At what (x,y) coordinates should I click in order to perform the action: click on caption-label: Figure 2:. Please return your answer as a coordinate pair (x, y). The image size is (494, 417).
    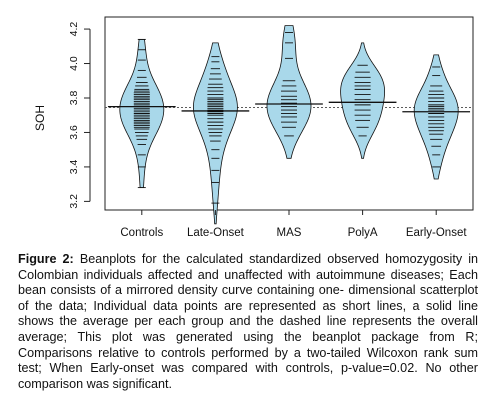
    Looking at the image, I should click on (46, 259).